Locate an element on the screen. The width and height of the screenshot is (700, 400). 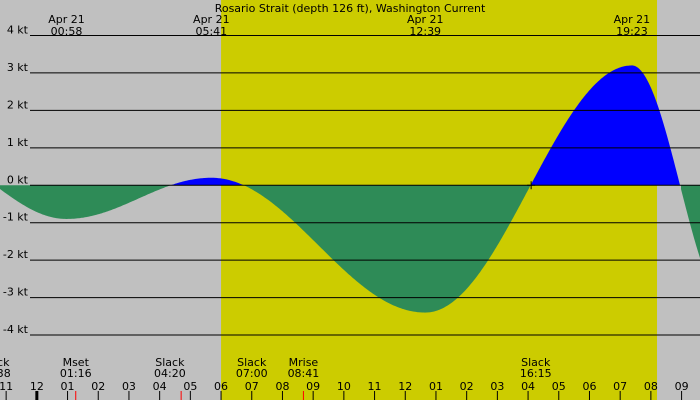
x-tick-label: 10 is located at coordinates (344, 386).